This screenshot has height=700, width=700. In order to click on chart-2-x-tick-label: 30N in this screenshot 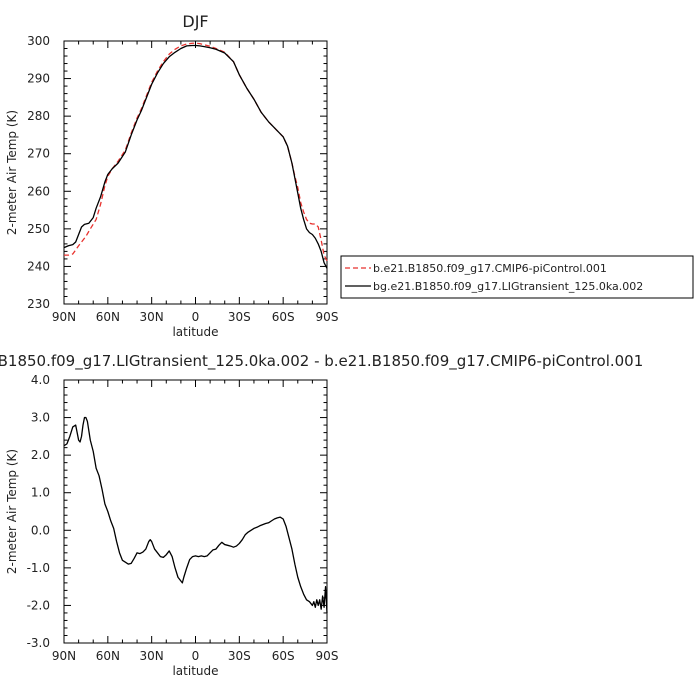, I will do `click(152, 656)`.